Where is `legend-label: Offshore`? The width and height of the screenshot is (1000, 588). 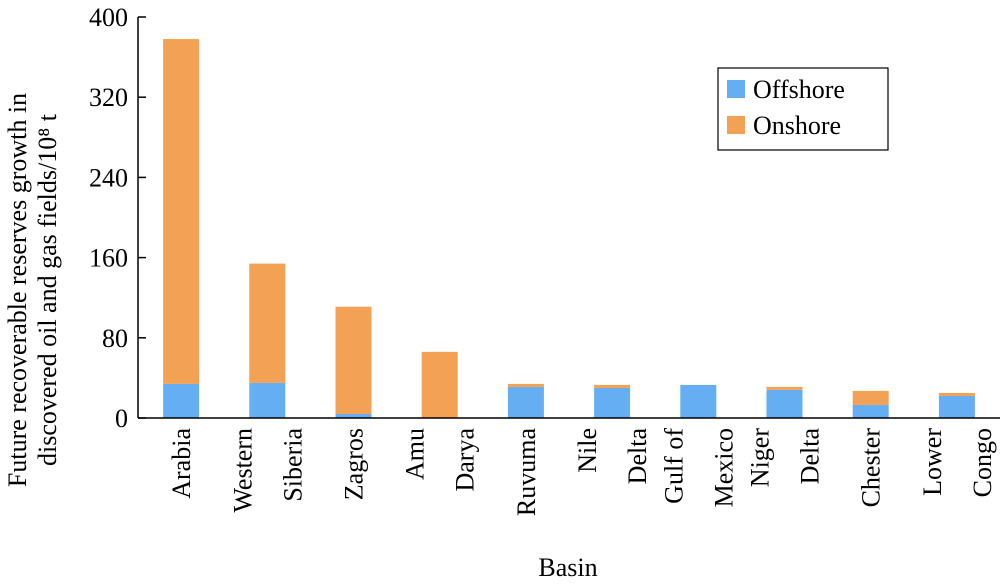 legend-label: Offshore is located at coordinates (799, 89).